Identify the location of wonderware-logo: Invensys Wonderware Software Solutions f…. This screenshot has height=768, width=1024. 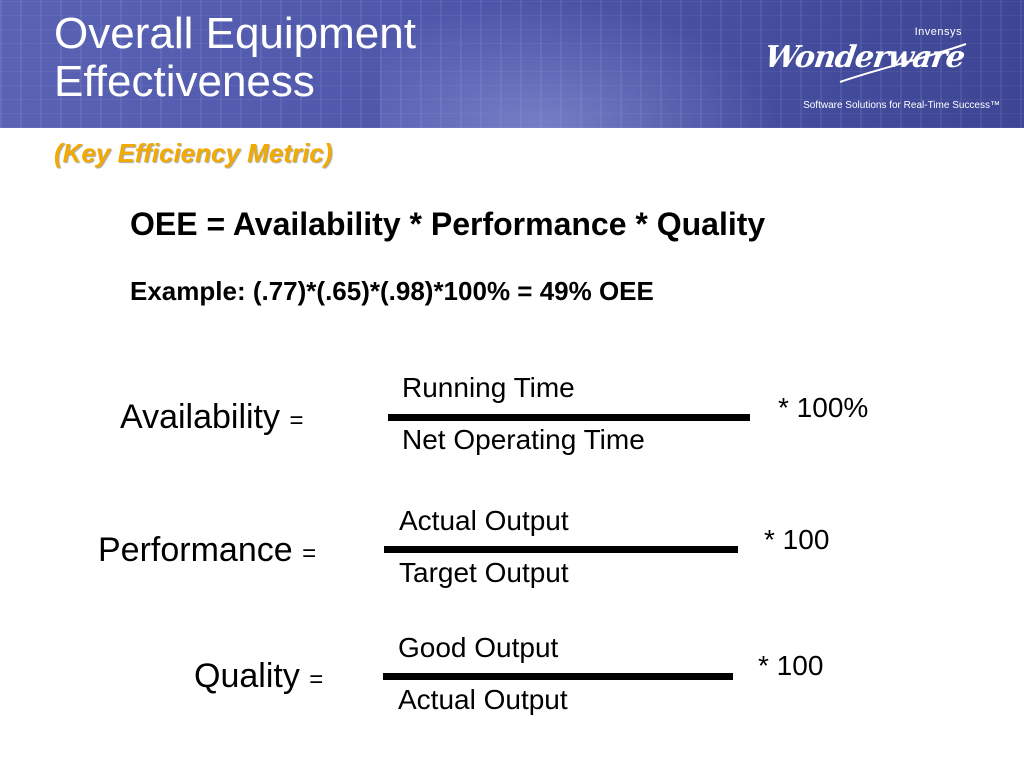
(887, 71).